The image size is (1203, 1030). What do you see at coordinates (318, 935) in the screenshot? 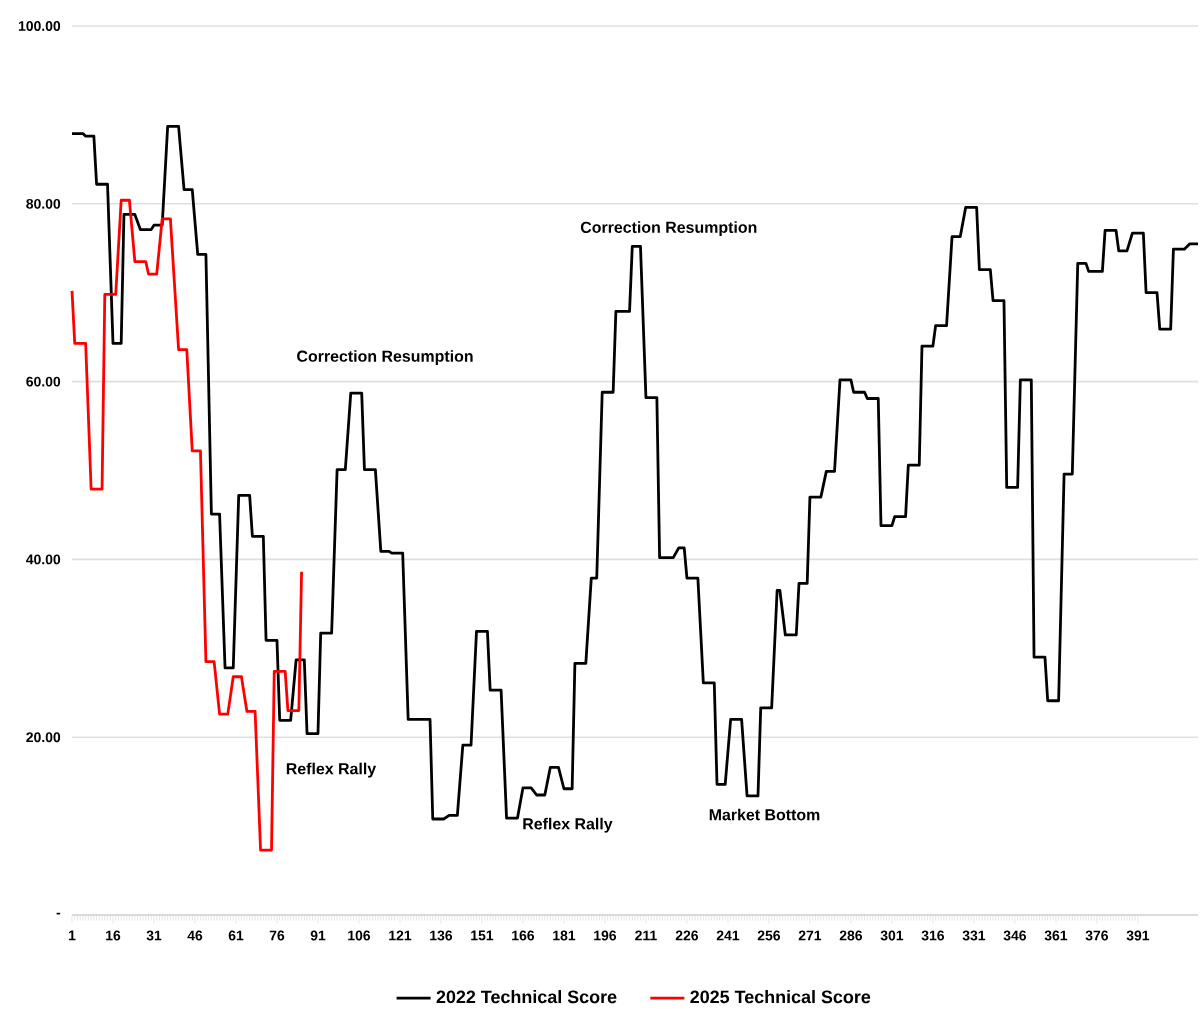
I see `x-tick-label: 91` at bounding box center [318, 935].